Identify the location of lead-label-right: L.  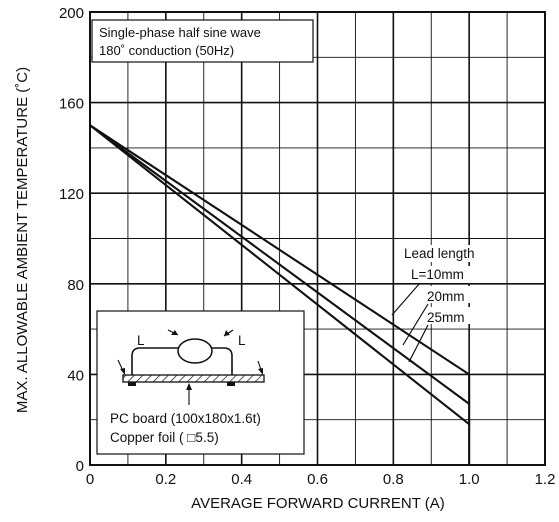
(242, 340).